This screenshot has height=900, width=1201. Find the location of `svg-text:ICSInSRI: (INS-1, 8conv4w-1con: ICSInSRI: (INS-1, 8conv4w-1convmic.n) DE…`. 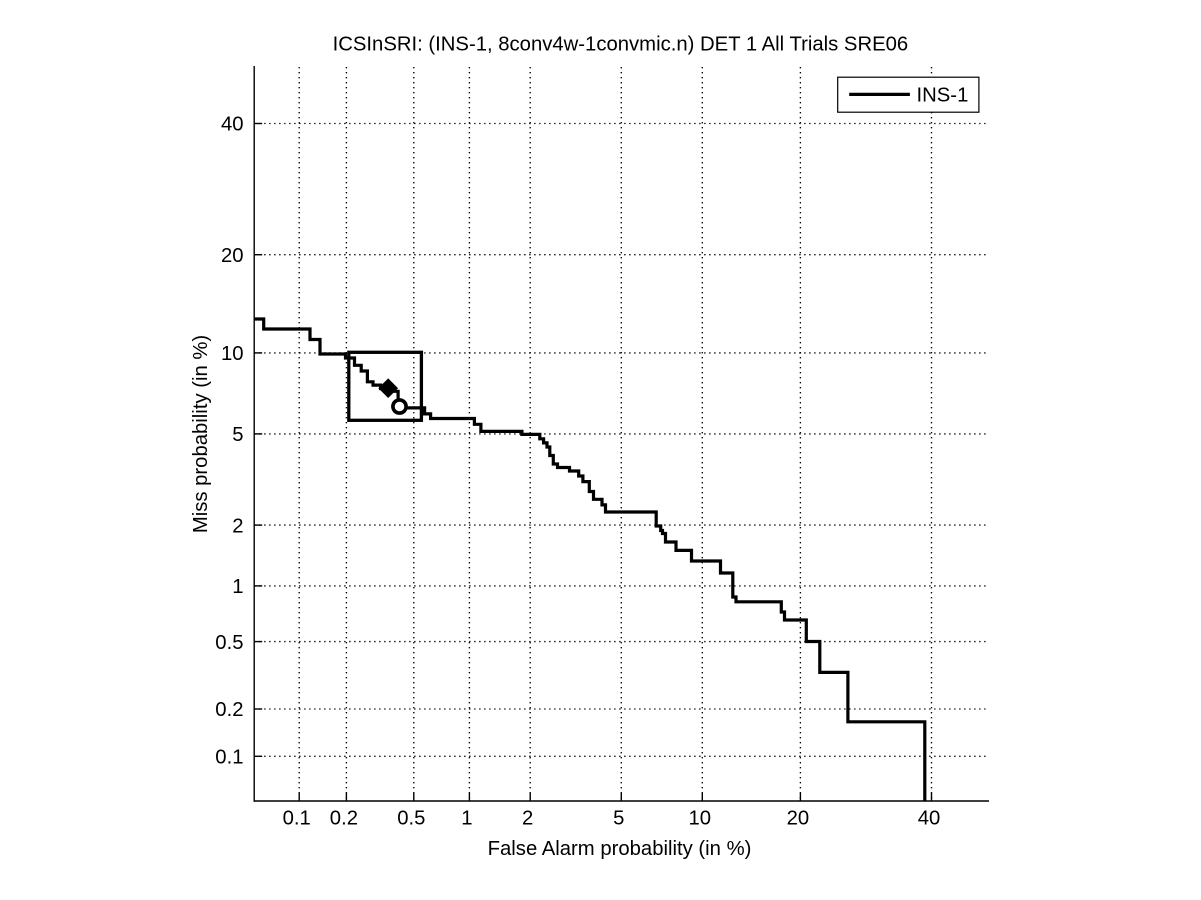

svg-text:ICSInSRI: (INS-1, 8conv4w-1con: ICSInSRI: (INS-1, 8conv4w-1convmic.n) DE… is located at coordinates (621, 44).